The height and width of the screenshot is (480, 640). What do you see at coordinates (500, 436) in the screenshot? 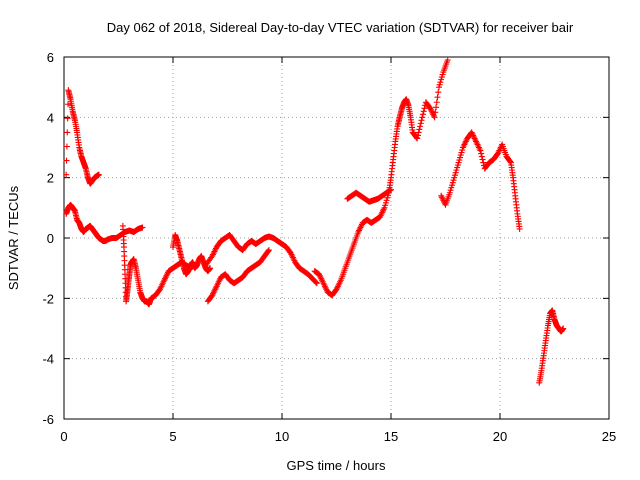
I see `x-tick-label: 20` at bounding box center [500, 436].